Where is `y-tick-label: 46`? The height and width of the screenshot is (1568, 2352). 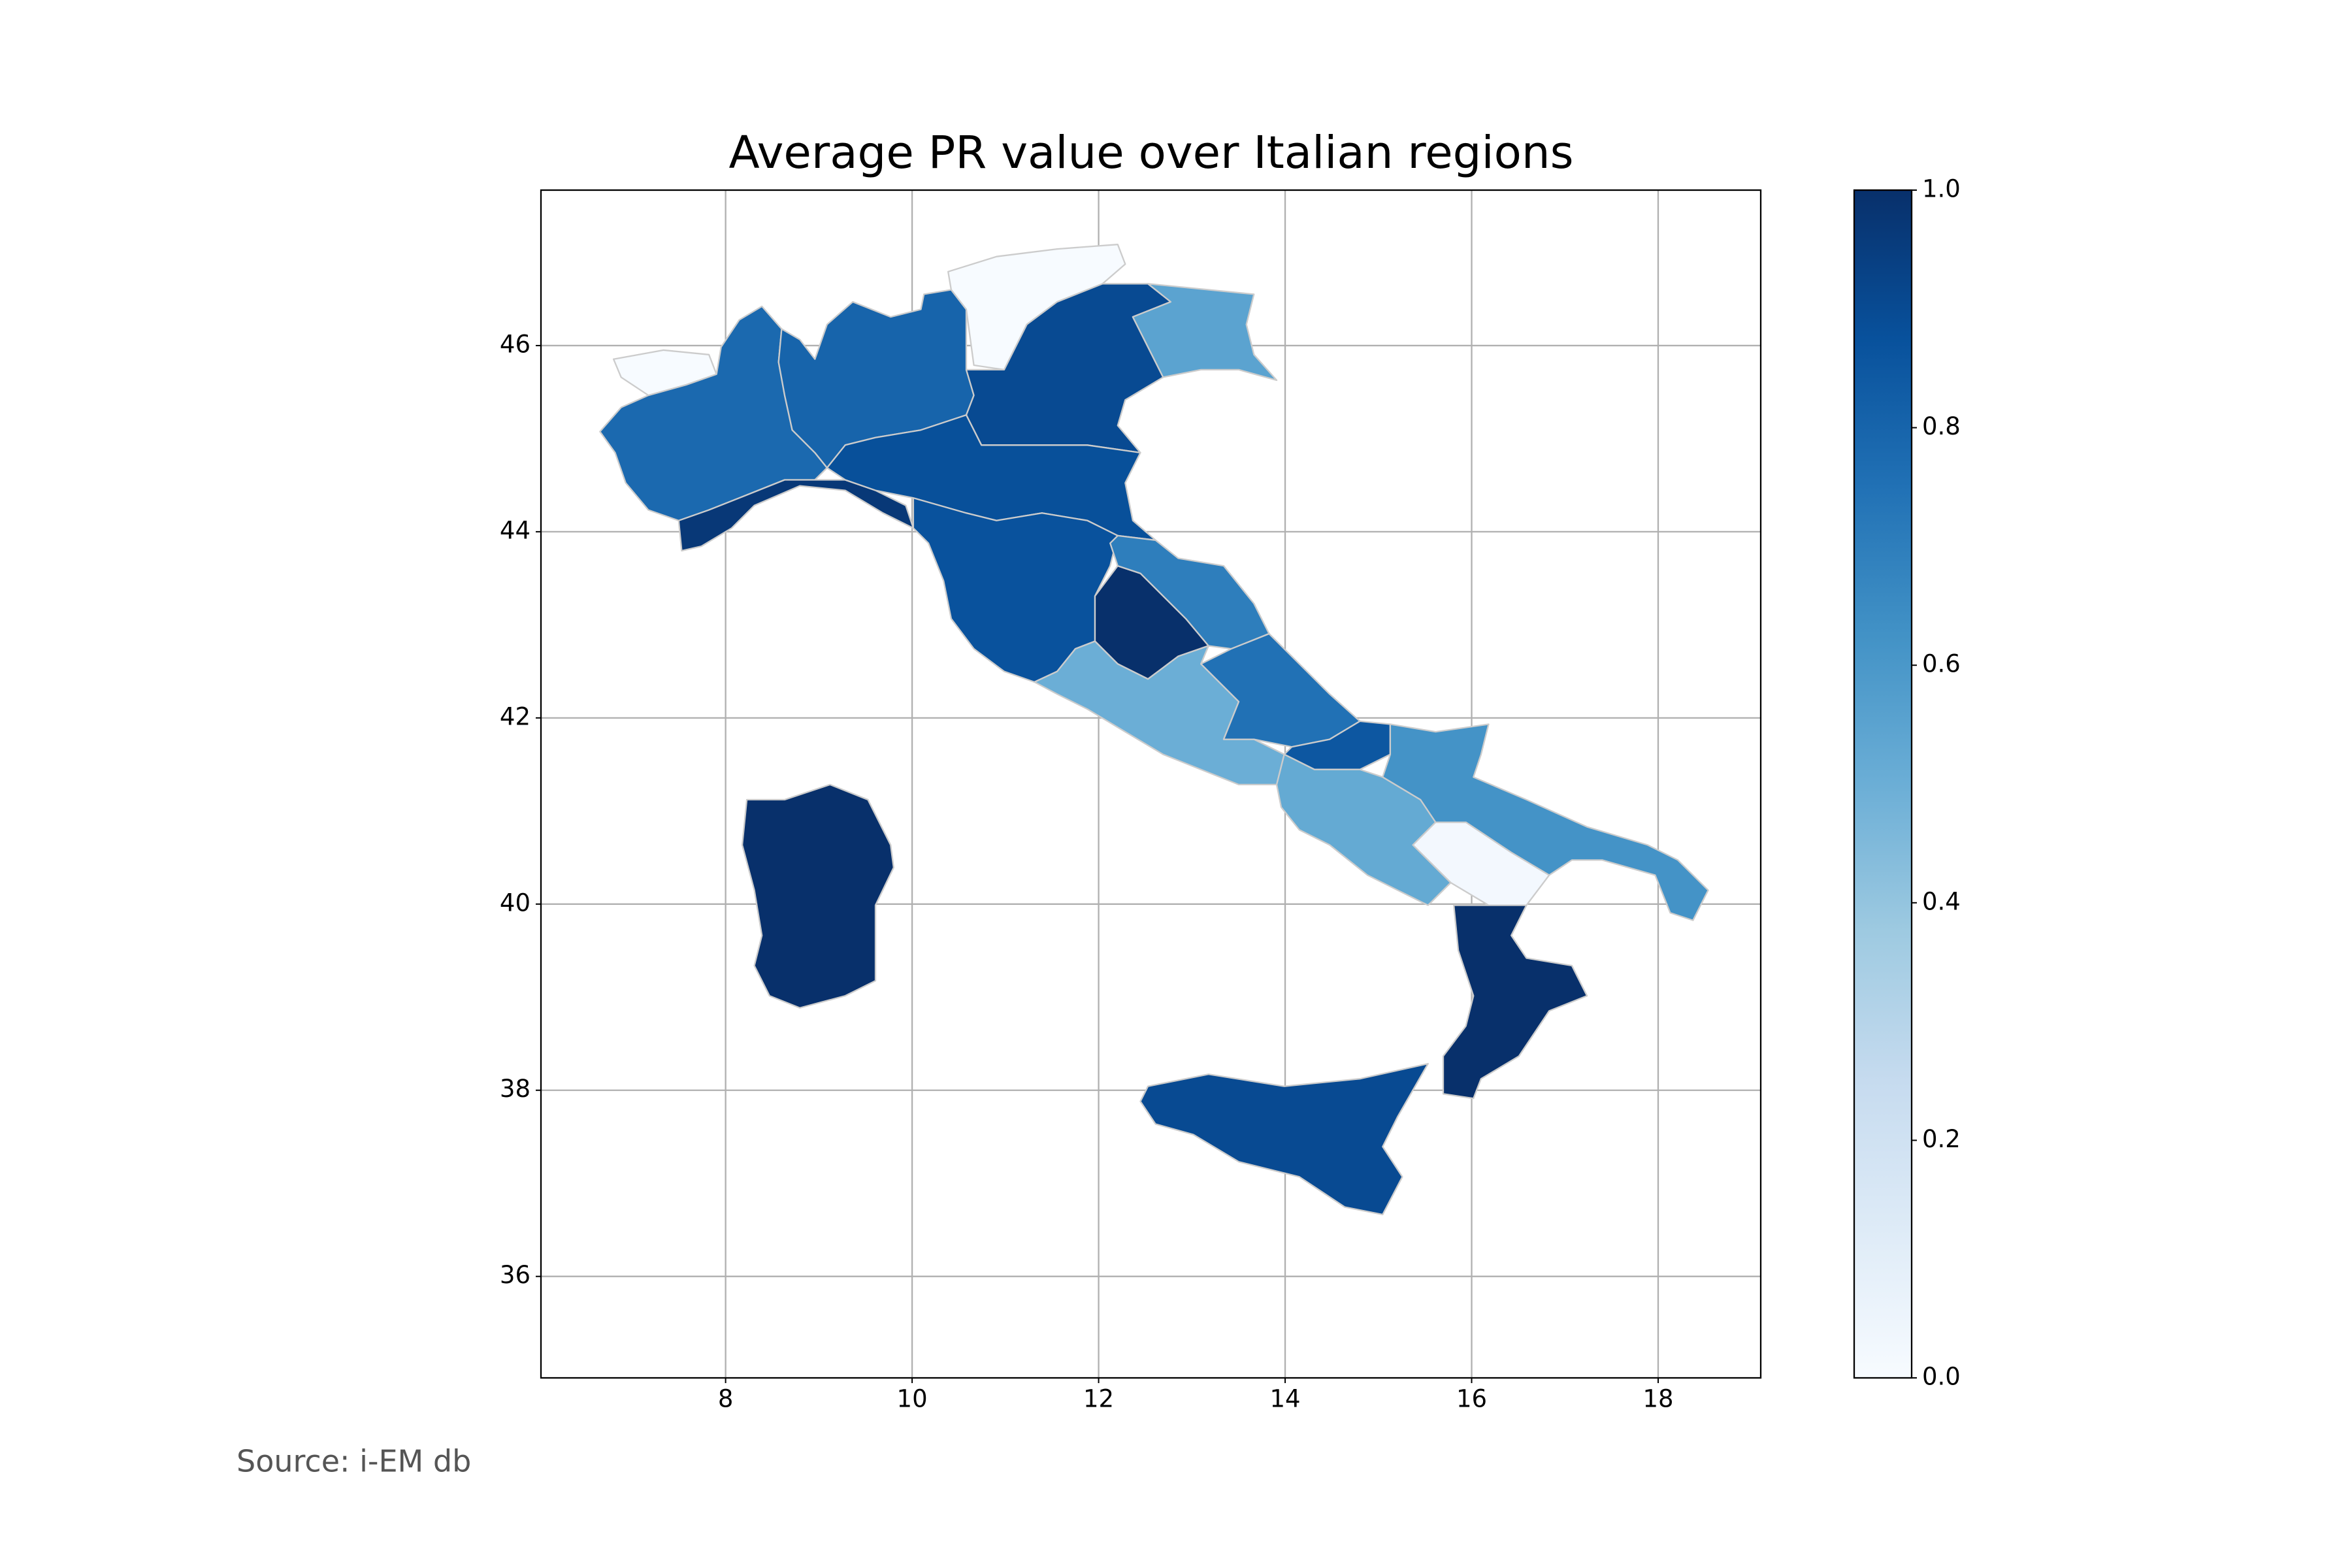 y-tick-label: 46 is located at coordinates (515, 344).